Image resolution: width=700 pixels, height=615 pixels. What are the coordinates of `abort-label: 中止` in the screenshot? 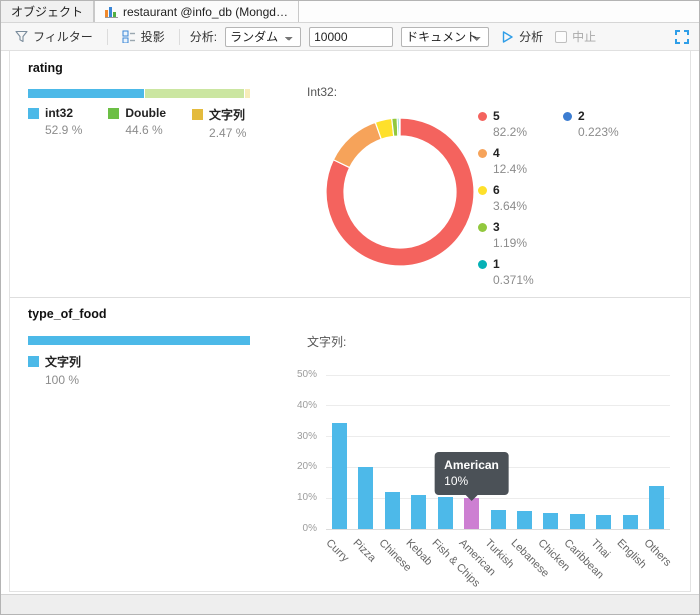 It's located at (584, 37).